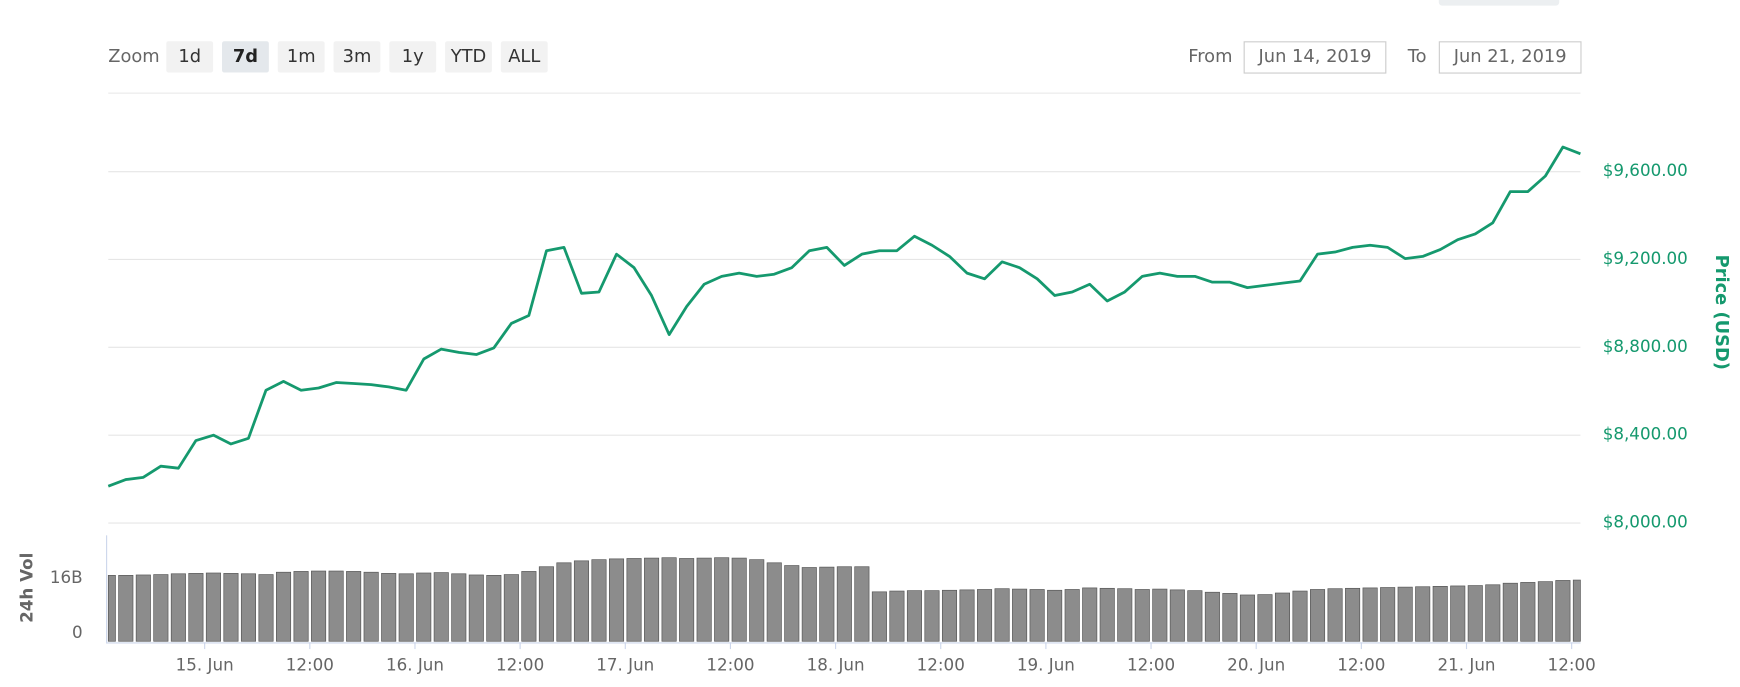  I want to click on to-value: Jun 21, 2019, so click(1510, 56).